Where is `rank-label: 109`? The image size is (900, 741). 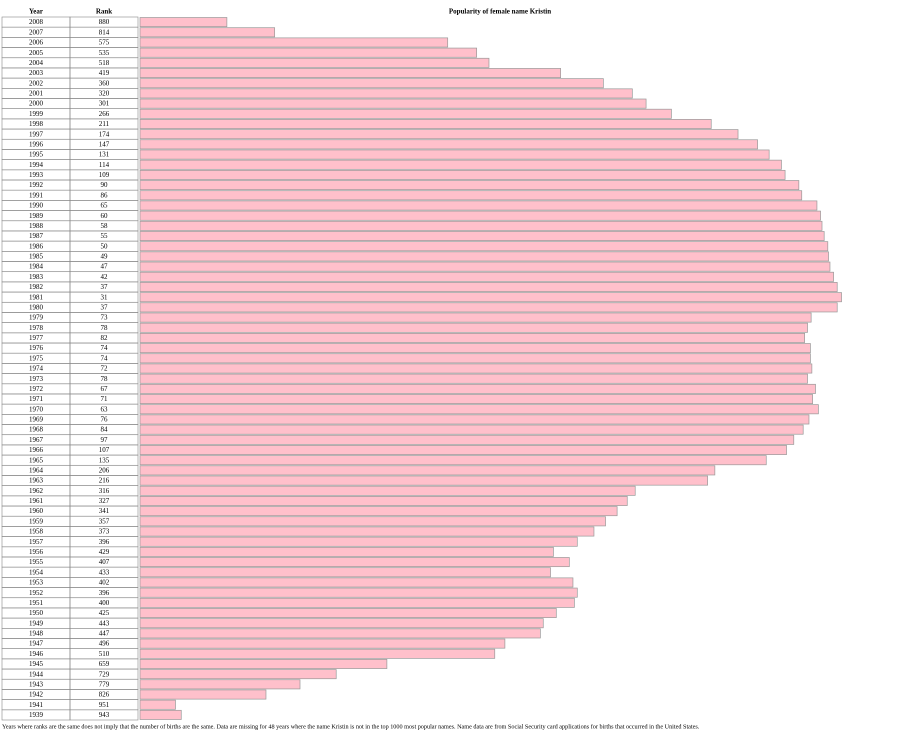
rank-label: 109 is located at coordinates (104, 175).